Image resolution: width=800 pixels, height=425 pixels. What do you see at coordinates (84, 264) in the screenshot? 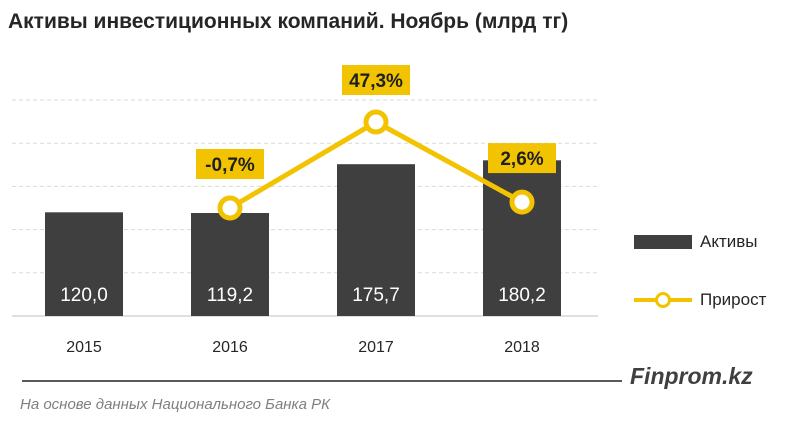
I see `bar-2015` at bounding box center [84, 264].